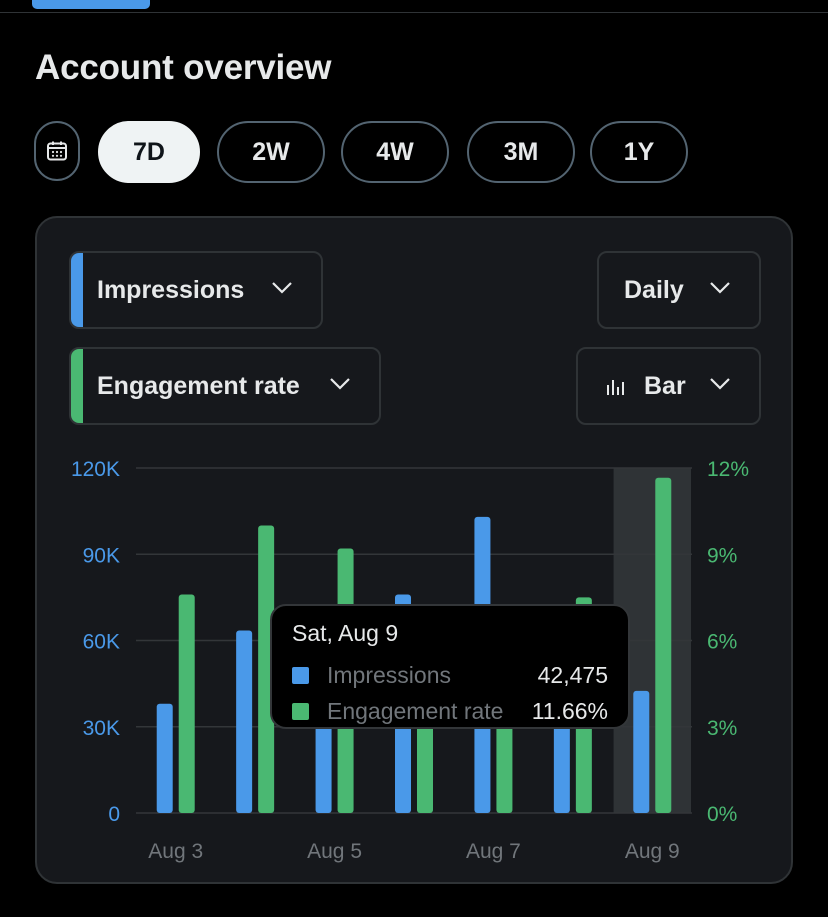  I want to click on tooltip-name-impressions: Impressions, so click(389, 674).